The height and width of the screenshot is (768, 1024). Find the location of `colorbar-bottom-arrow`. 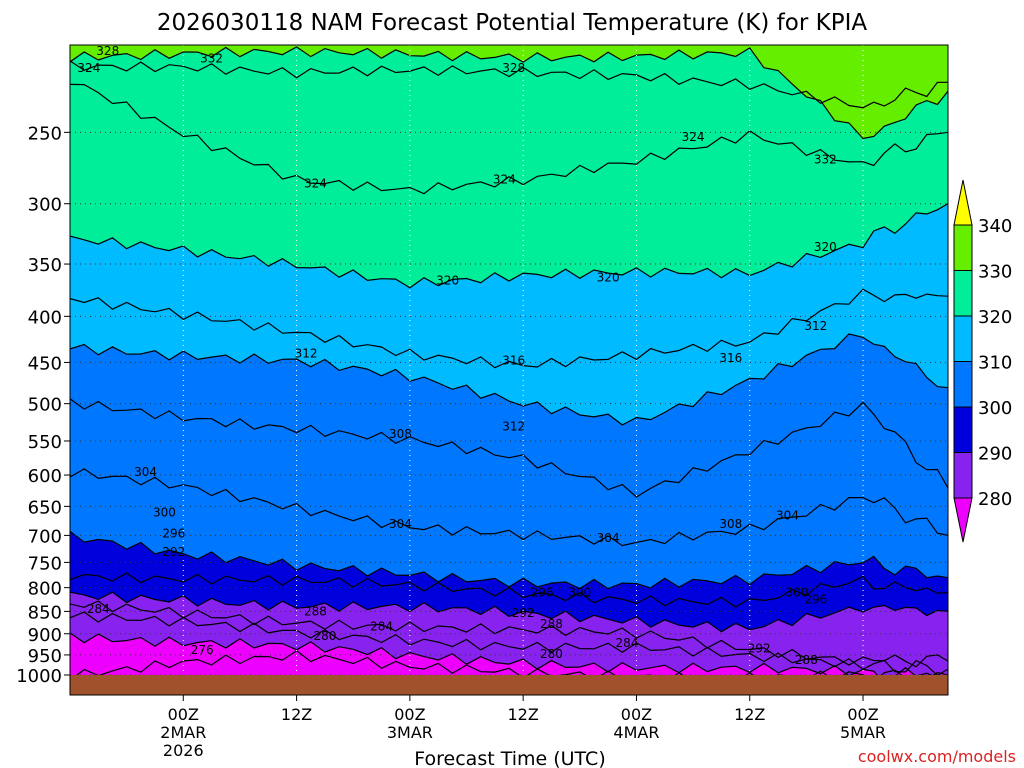

colorbar-bottom-arrow is located at coordinates (963, 520).